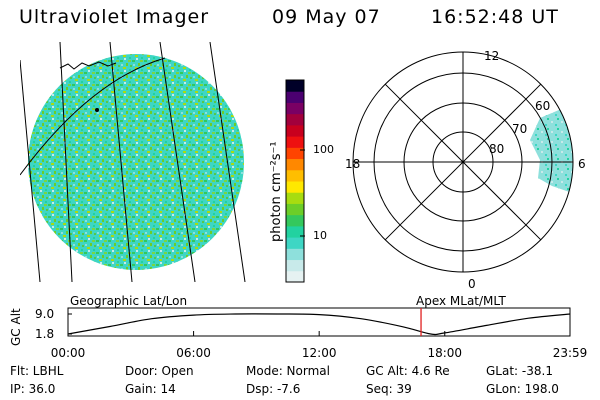 The image size is (600, 400). What do you see at coordinates (44, 314) in the screenshot?
I see `y-tick-label-9: 9.0` at bounding box center [44, 314].